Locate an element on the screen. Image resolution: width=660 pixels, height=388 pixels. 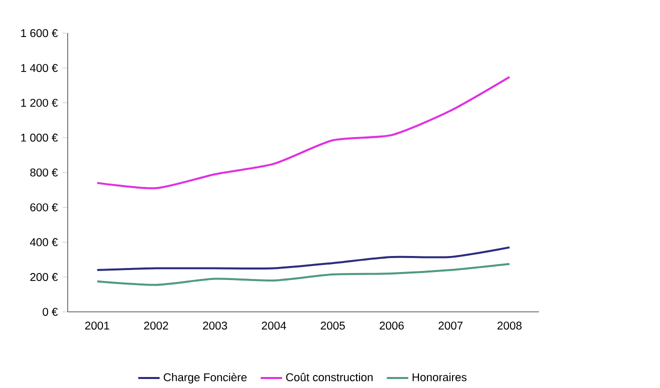
y-tick-label: 0 € is located at coordinates (50, 312).